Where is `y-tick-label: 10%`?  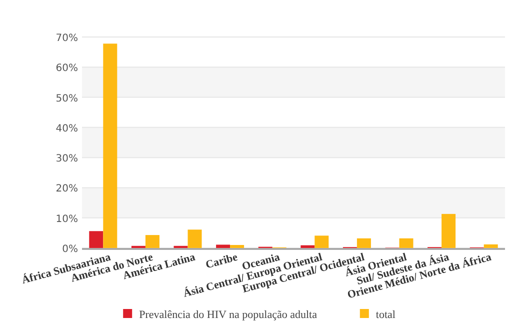
y-tick-label: 10% is located at coordinates (67, 219).